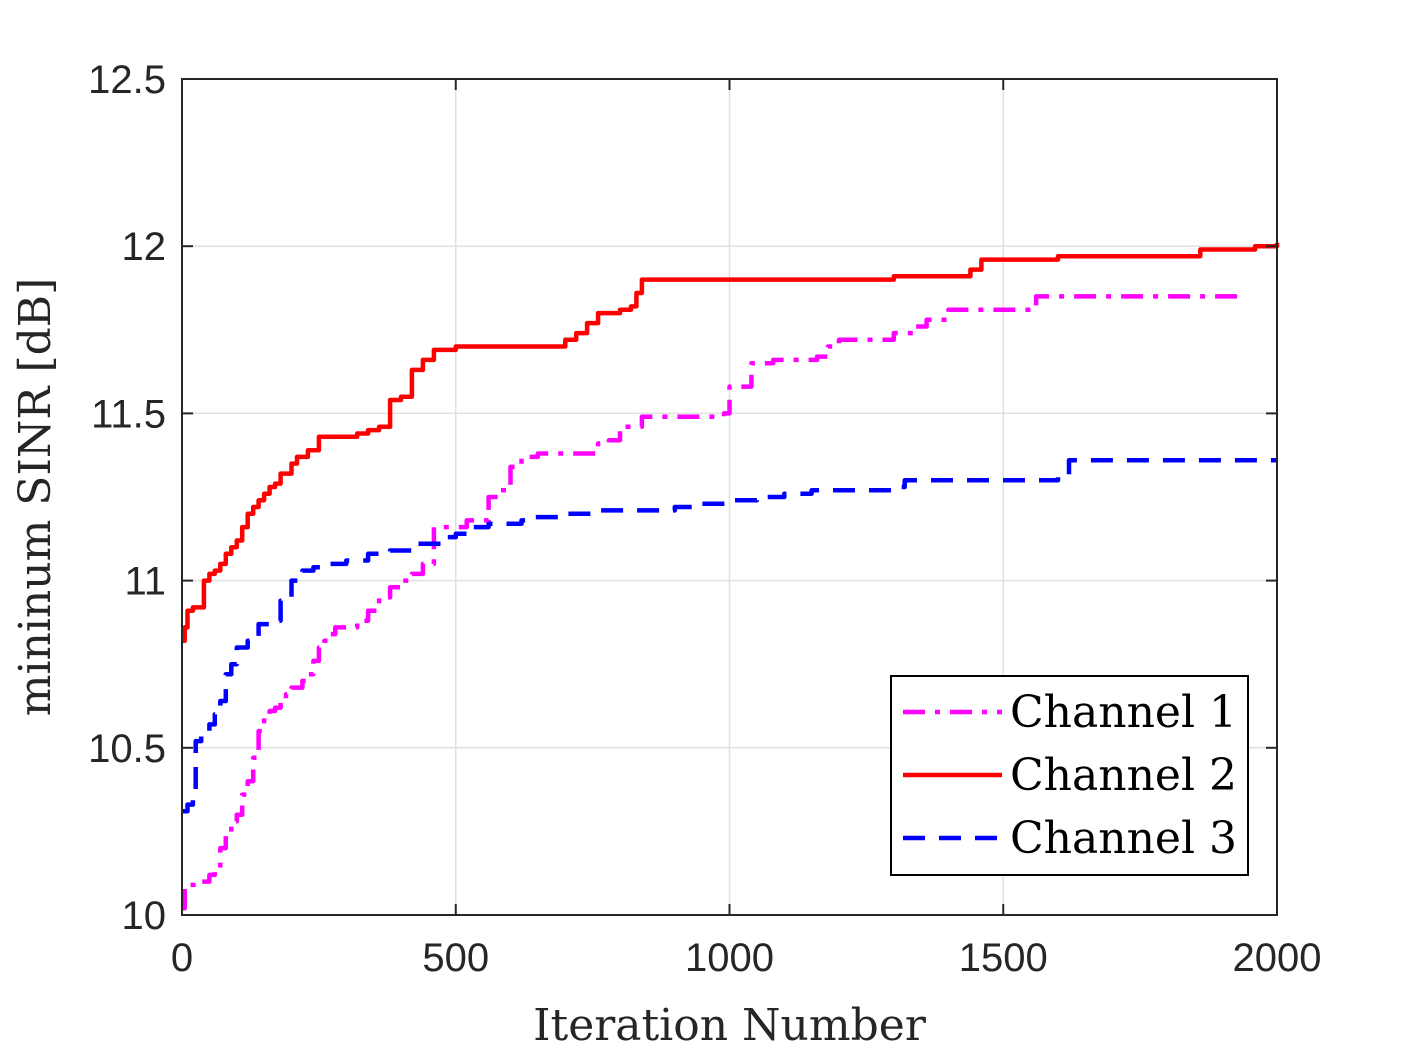  What do you see at coordinates (144, 247) in the screenshot?
I see `y-tick-label: 12` at bounding box center [144, 247].